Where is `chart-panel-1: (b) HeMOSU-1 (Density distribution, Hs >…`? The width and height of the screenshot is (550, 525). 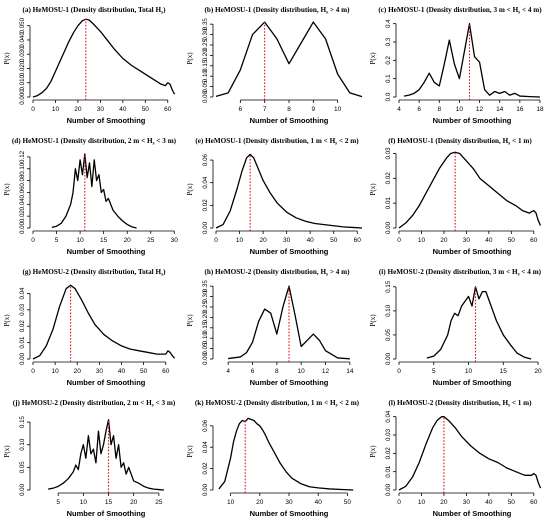
chart-panel-1: (b) HeMOSU-1 (Density distribution, Hs >… is located at coordinates (277, 65).